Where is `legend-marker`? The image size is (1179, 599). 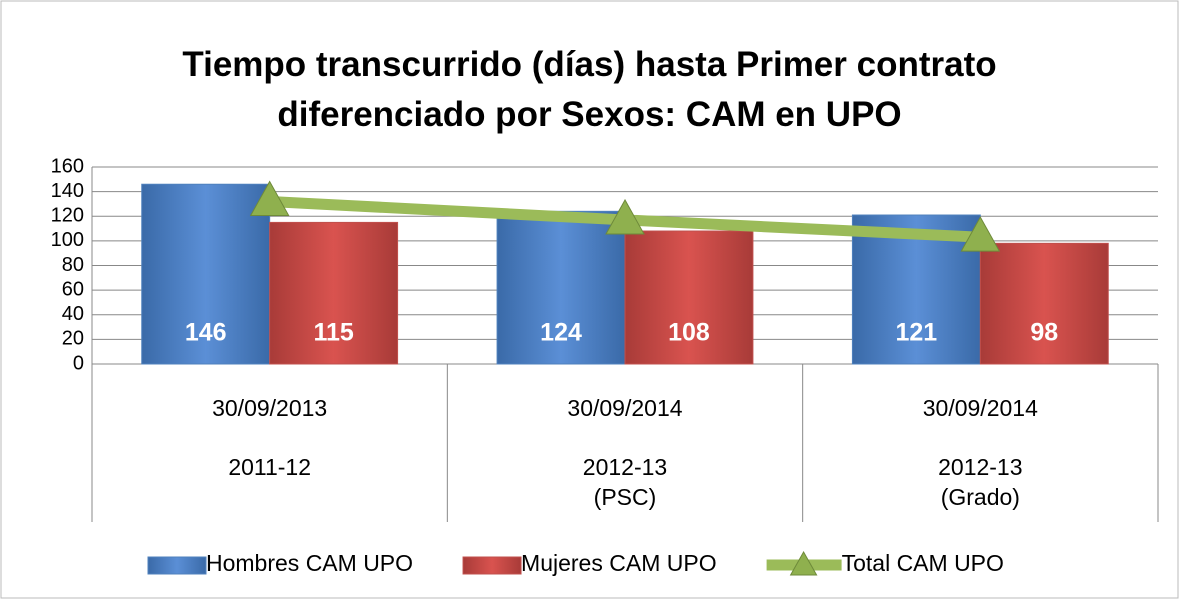
legend-marker is located at coordinates (803, 563).